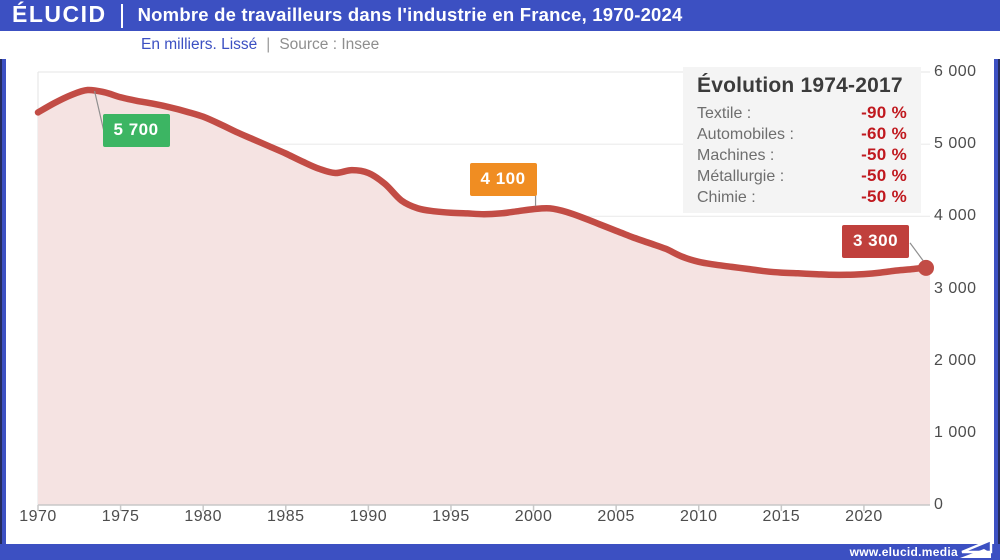  What do you see at coordinates (59, 14) in the screenshot?
I see `elucid-logo: ÉLUCID` at bounding box center [59, 14].